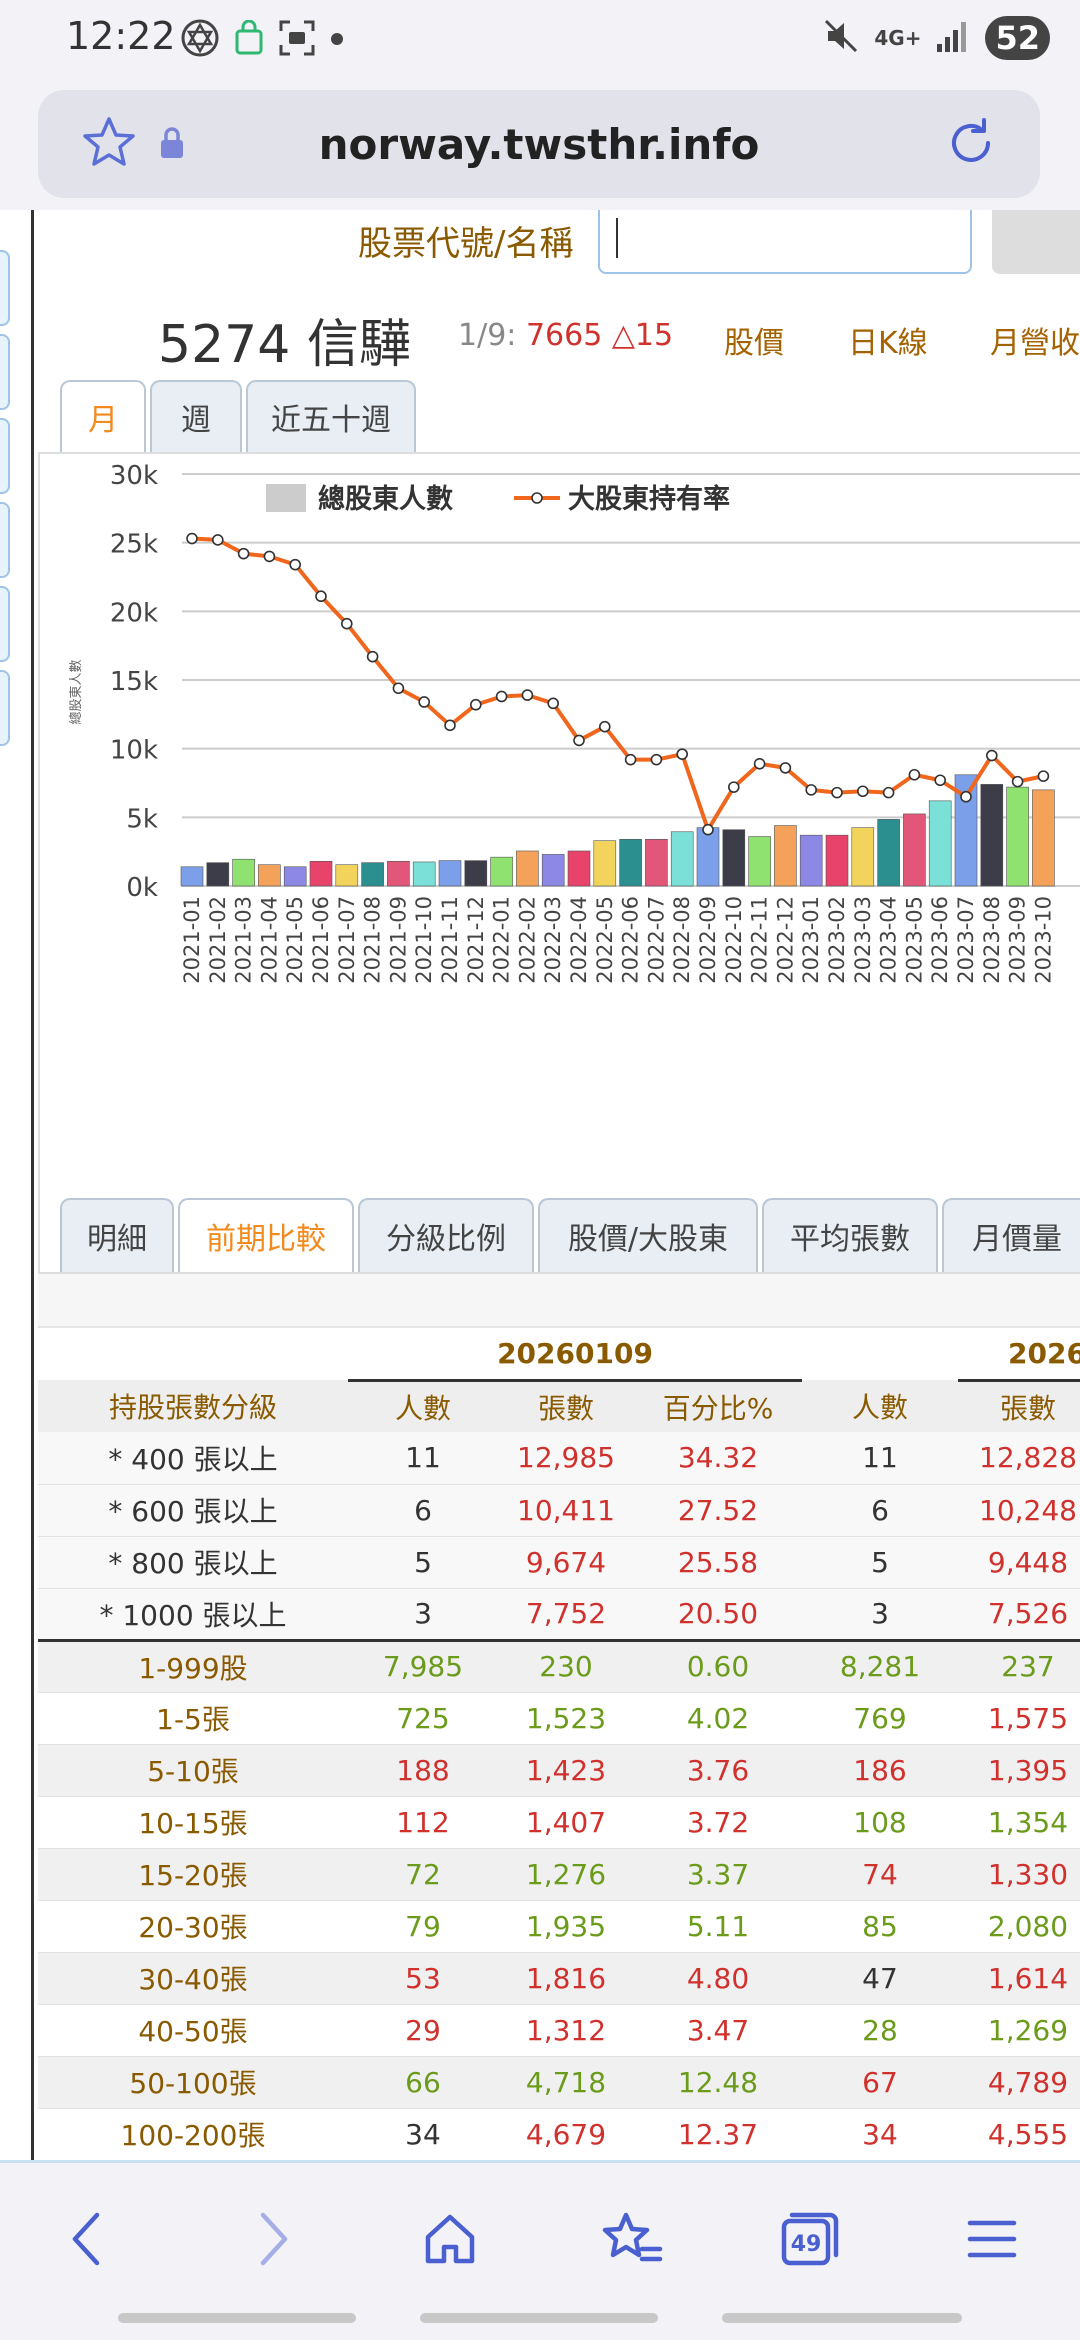 The width and height of the screenshot is (1080, 2340). Describe the element at coordinates (559, 1770) in the screenshot. I see `table-row: 5-10張 188 1,423 3.76 186 1,395` at that location.